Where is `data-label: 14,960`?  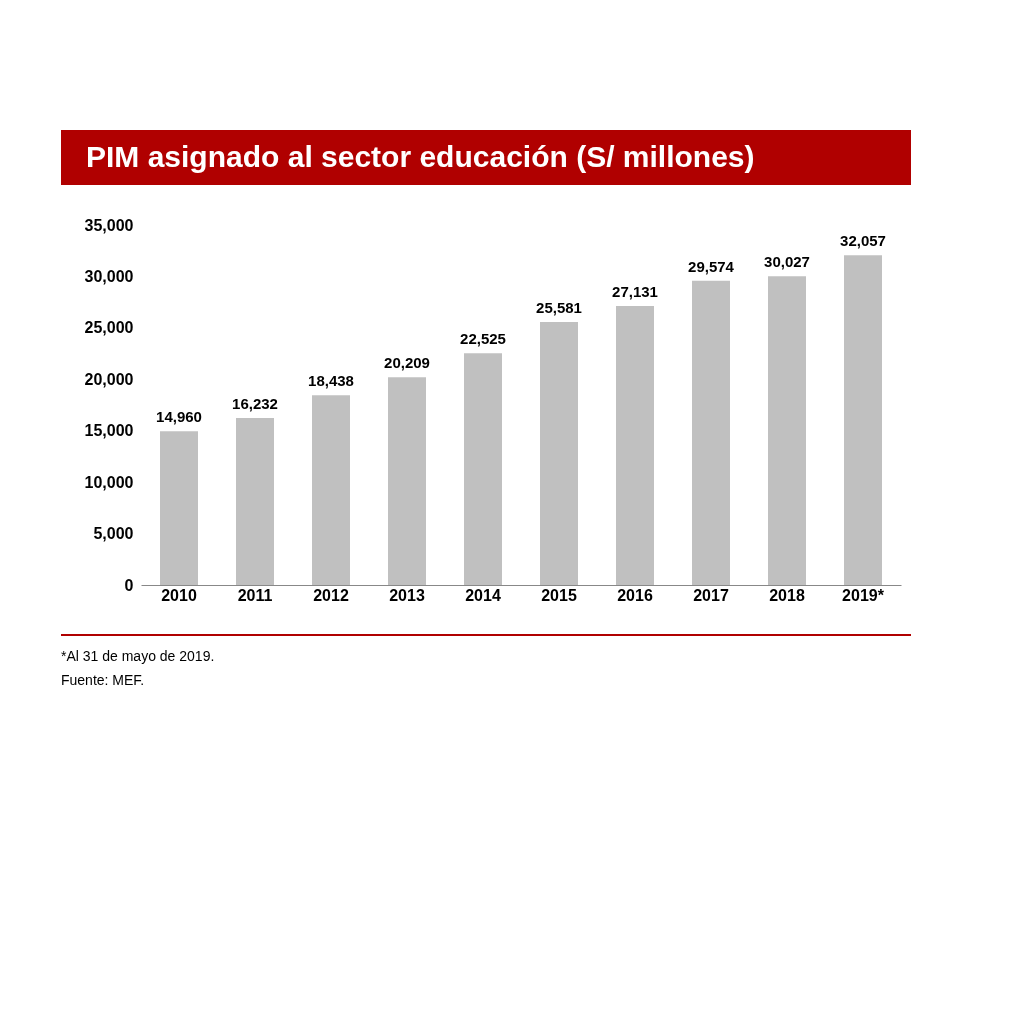 data-label: 14,960 is located at coordinates (179, 417).